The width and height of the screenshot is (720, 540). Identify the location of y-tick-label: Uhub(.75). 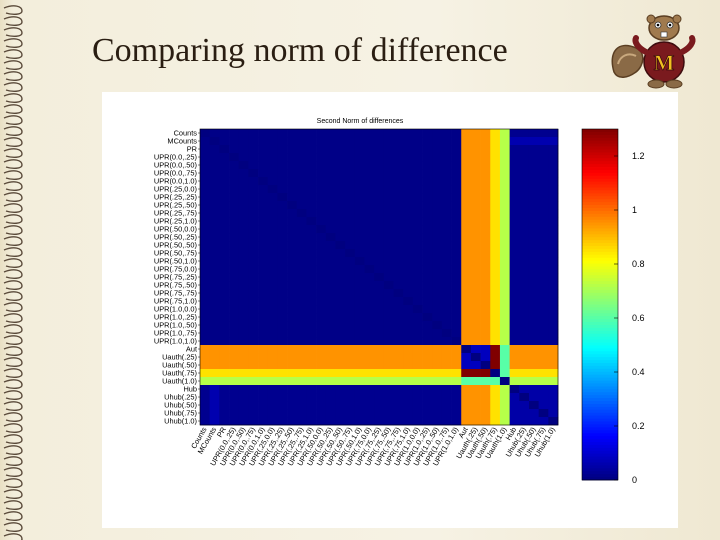
(180, 412).